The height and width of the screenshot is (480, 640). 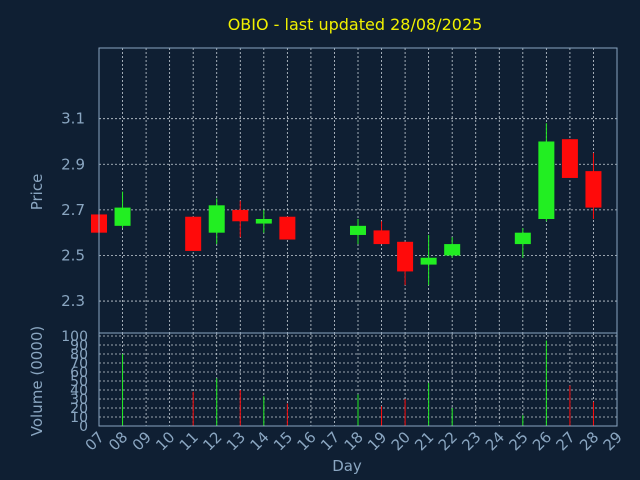 What do you see at coordinates (377, 441) in the screenshot?
I see `x-tick-label: 19` at bounding box center [377, 441].